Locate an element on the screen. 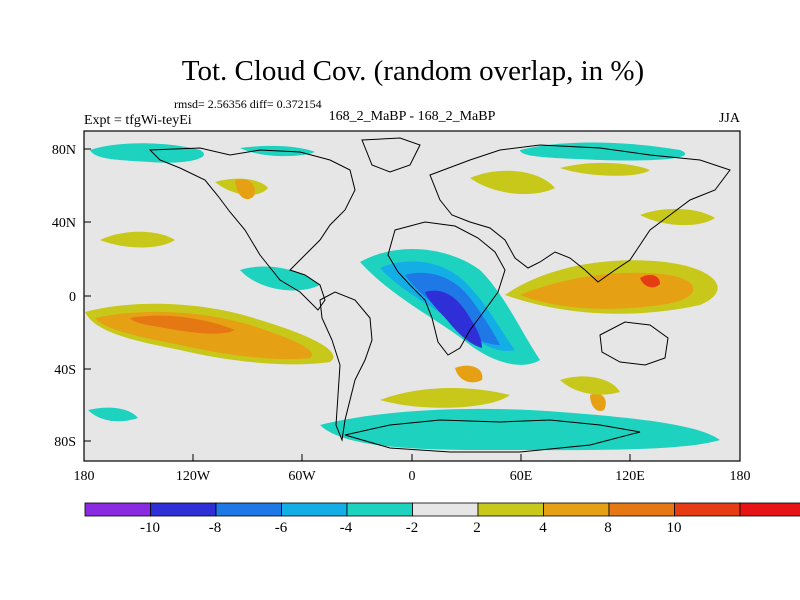 This screenshot has height=600, width=800. contour-yellow-npac is located at coordinates (137, 239).